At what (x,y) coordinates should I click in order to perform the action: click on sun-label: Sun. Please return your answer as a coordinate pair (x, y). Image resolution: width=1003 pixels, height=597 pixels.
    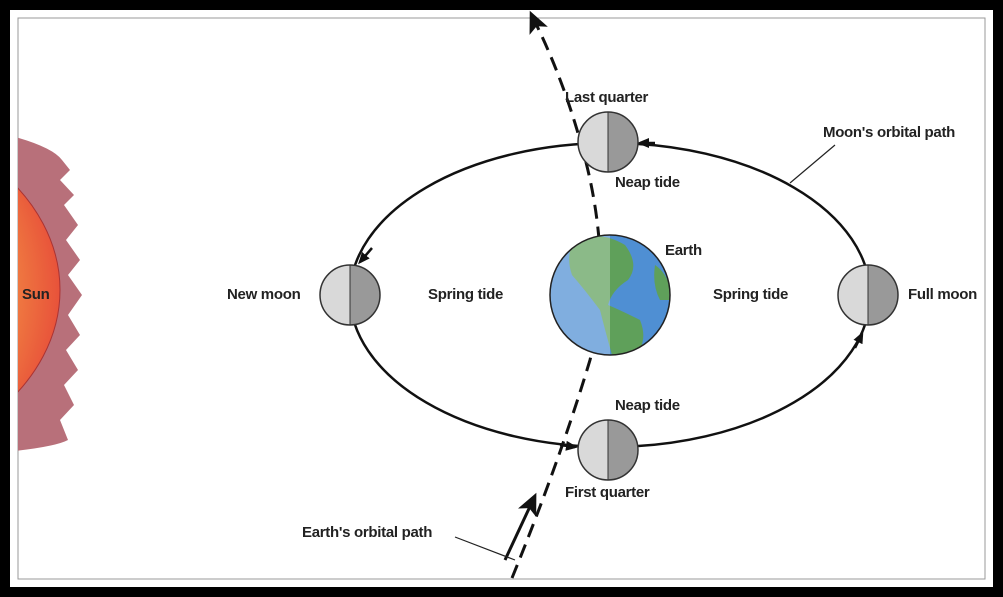
    Looking at the image, I should click on (36, 294).